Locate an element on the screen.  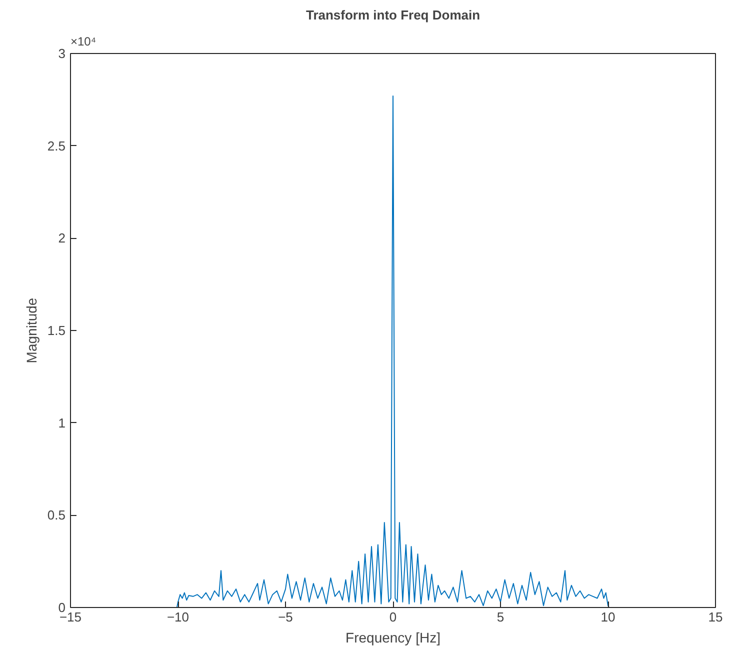
x-tick-label: 15 is located at coordinates (715, 617).